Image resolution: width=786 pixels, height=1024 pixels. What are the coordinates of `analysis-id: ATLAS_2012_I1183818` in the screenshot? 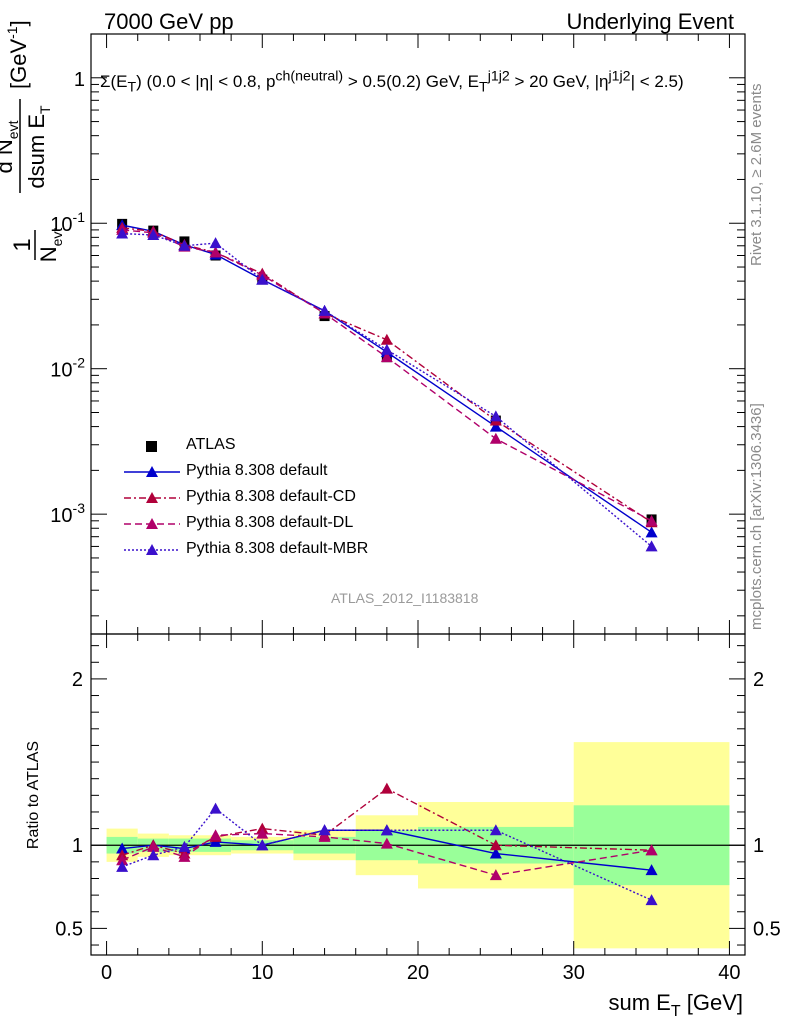 It's located at (405, 598).